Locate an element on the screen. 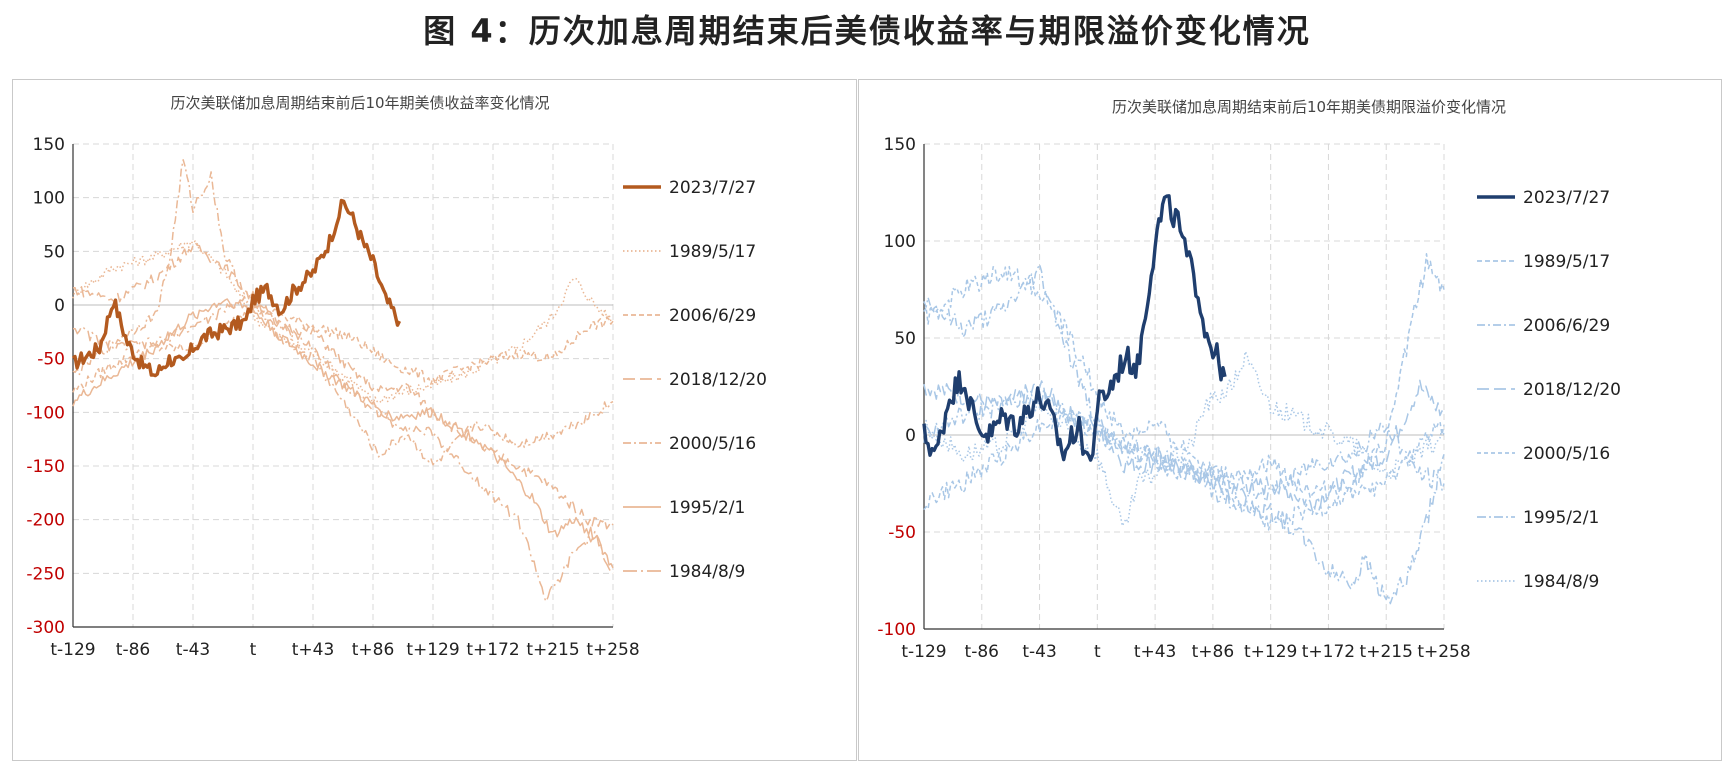  chart-title: 历次美联储加息周期结束前后10年期美债期限溢价变化情况 is located at coordinates (1309, 107).